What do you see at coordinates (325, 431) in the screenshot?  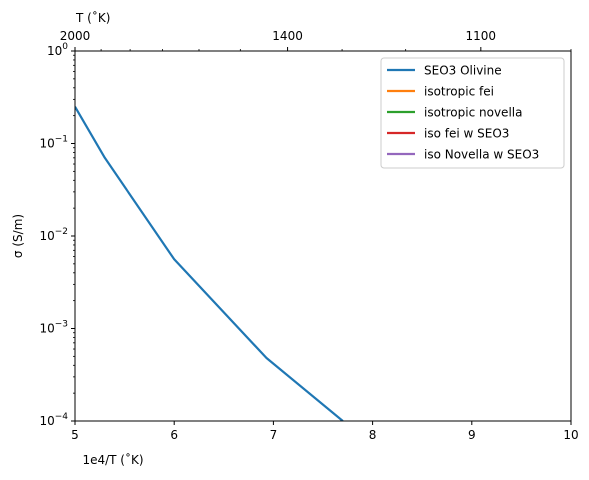 I see `x-axis: 5 6 7 8 9 10` at bounding box center [325, 431].